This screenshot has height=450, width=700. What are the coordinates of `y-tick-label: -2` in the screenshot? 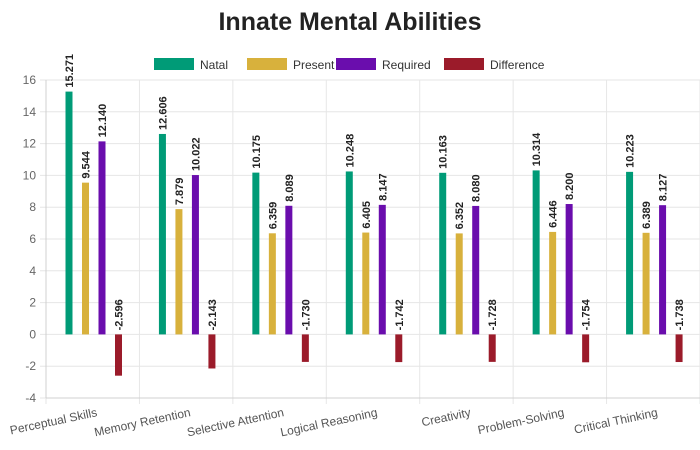 It's located at (30, 366).